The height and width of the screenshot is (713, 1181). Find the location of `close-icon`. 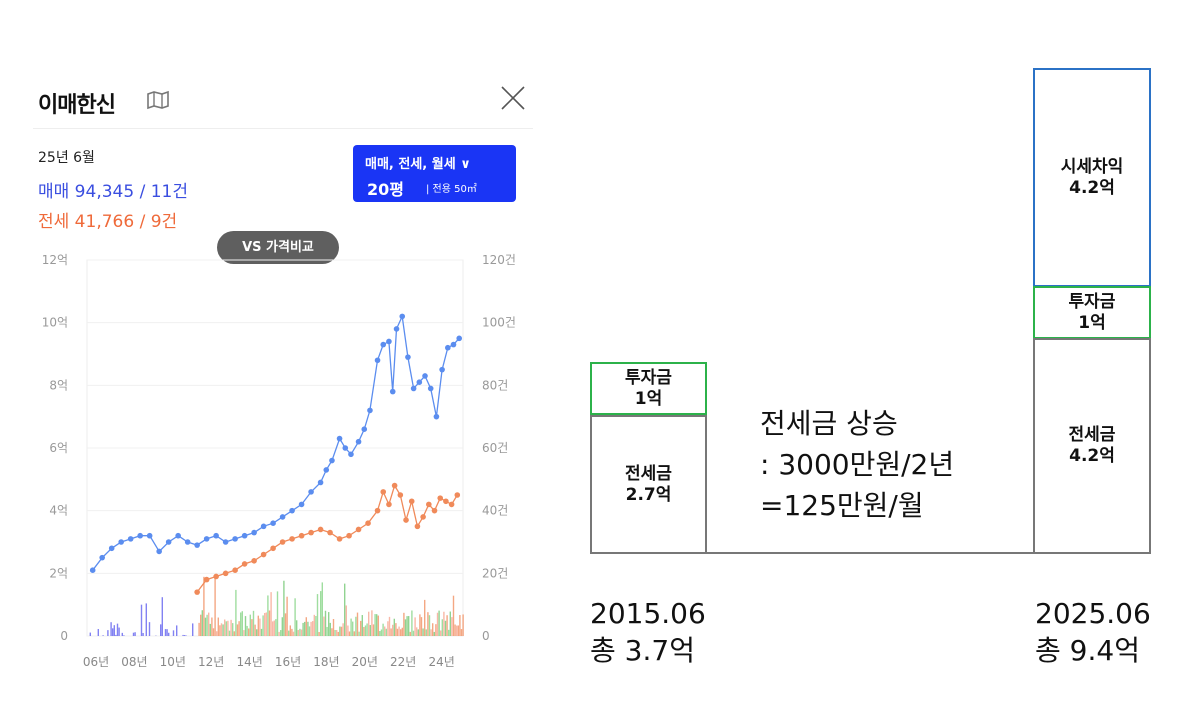

close-icon is located at coordinates (513, 98).